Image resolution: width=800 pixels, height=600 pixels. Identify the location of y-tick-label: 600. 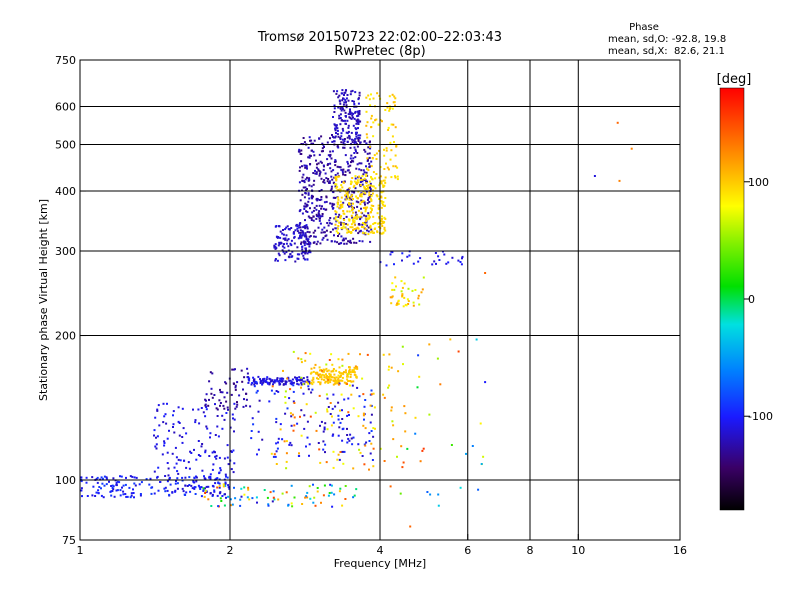
(65, 107).